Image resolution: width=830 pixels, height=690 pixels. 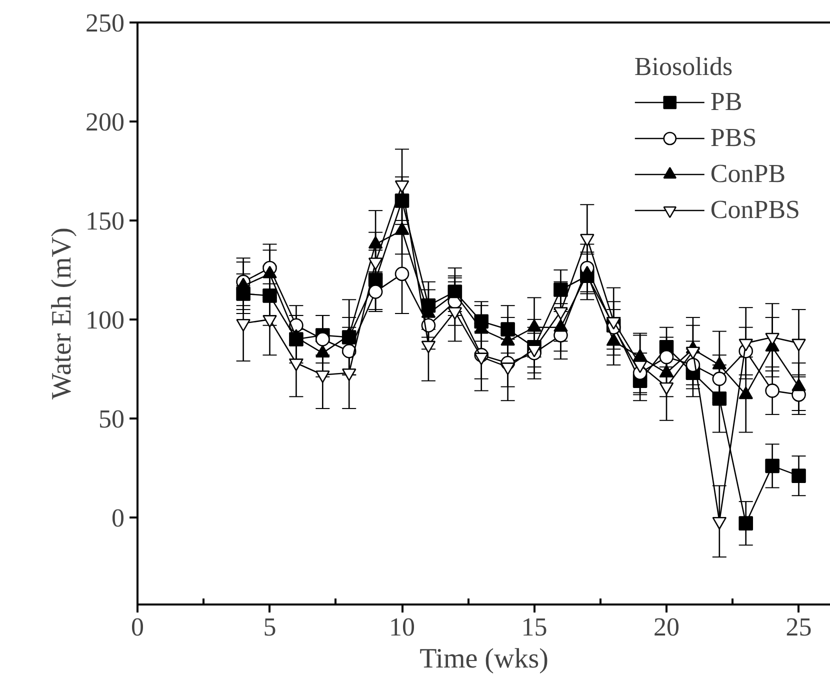 What do you see at coordinates (105, 121) in the screenshot?
I see `y-tick-label: 200` at bounding box center [105, 121].